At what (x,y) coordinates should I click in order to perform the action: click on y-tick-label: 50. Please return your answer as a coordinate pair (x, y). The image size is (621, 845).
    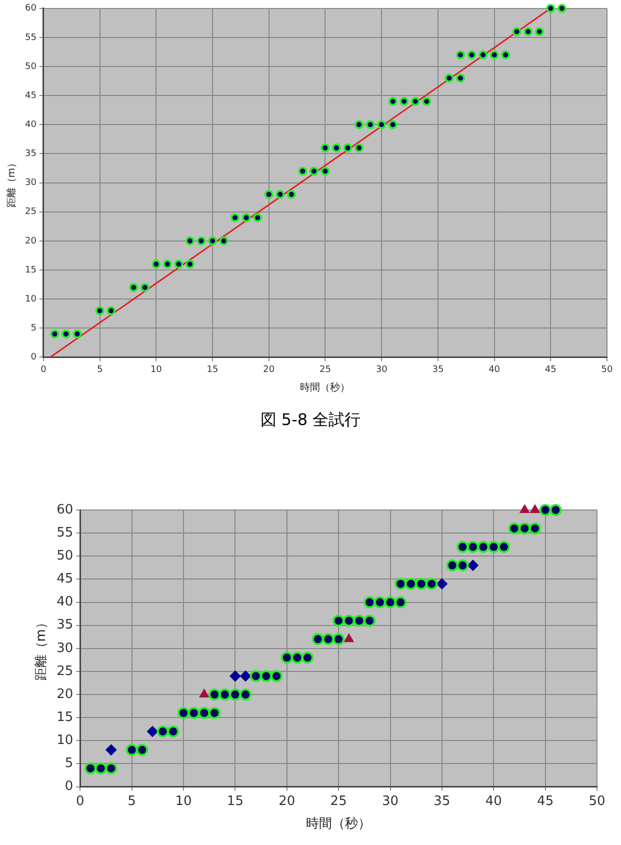
    Looking at the image, I should click on (65, 556).